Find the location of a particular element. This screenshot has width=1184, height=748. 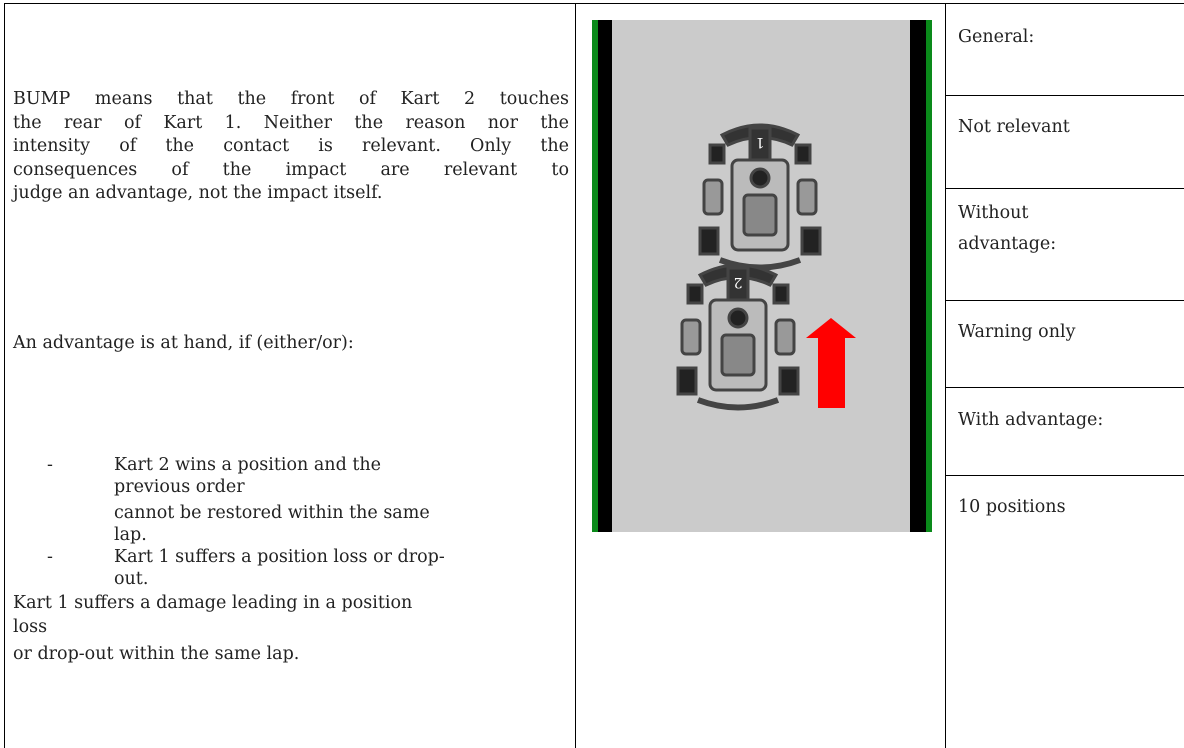

list-item-line: lap. is located at coordinates (130, 535).